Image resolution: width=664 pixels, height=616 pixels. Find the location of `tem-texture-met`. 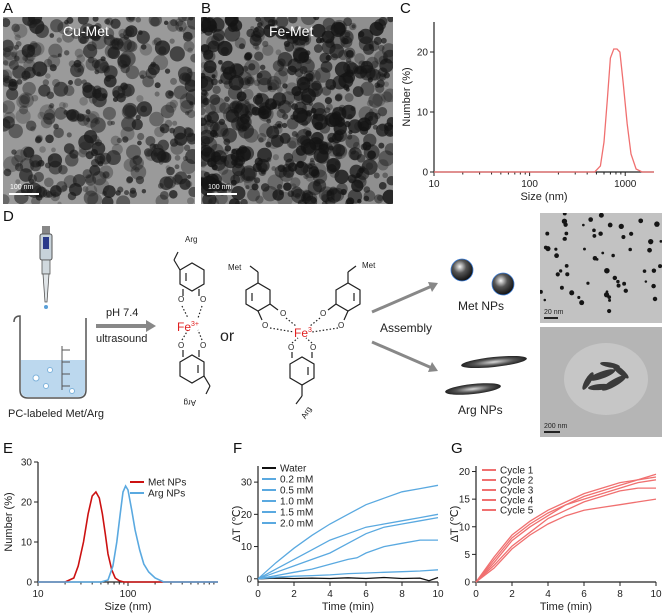

tem-texture-met is located at coordinates (601, 263).